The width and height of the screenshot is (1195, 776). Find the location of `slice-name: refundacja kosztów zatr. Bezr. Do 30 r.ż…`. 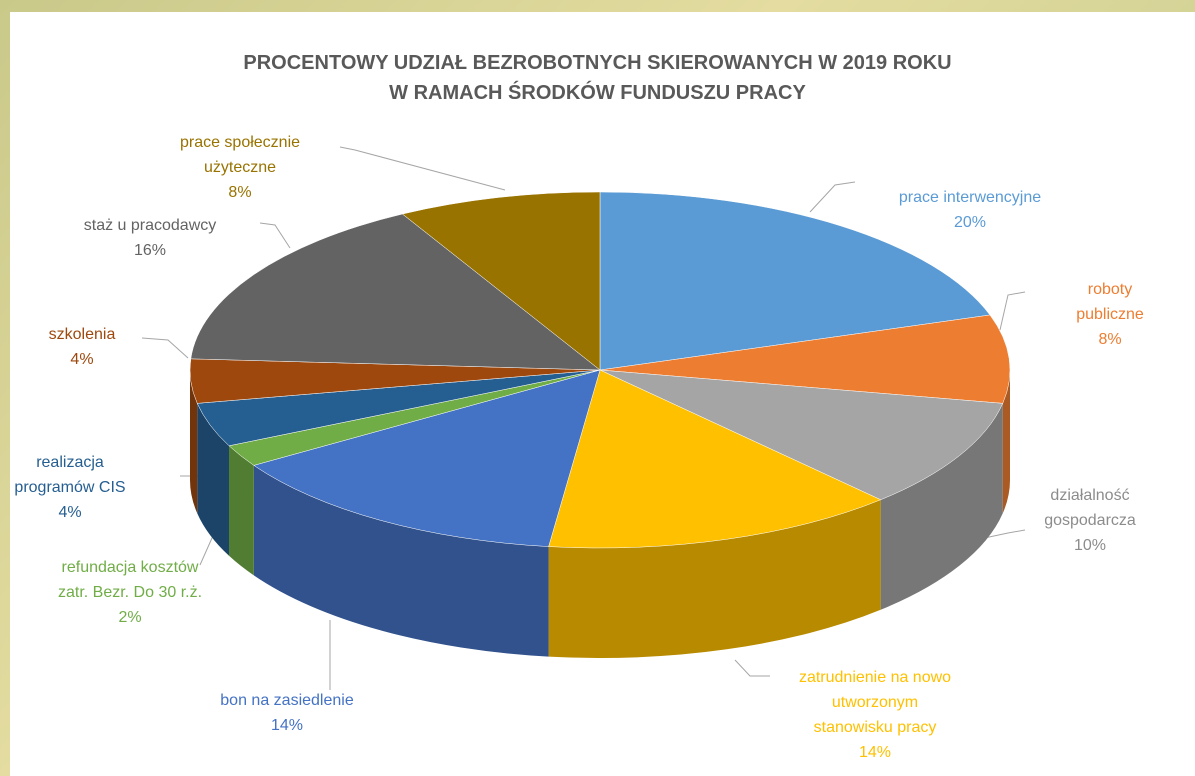

slice-name: refundacja kosztów zatr. Bezr. Do 30 r.ż… is located at coordinates (130, 580).